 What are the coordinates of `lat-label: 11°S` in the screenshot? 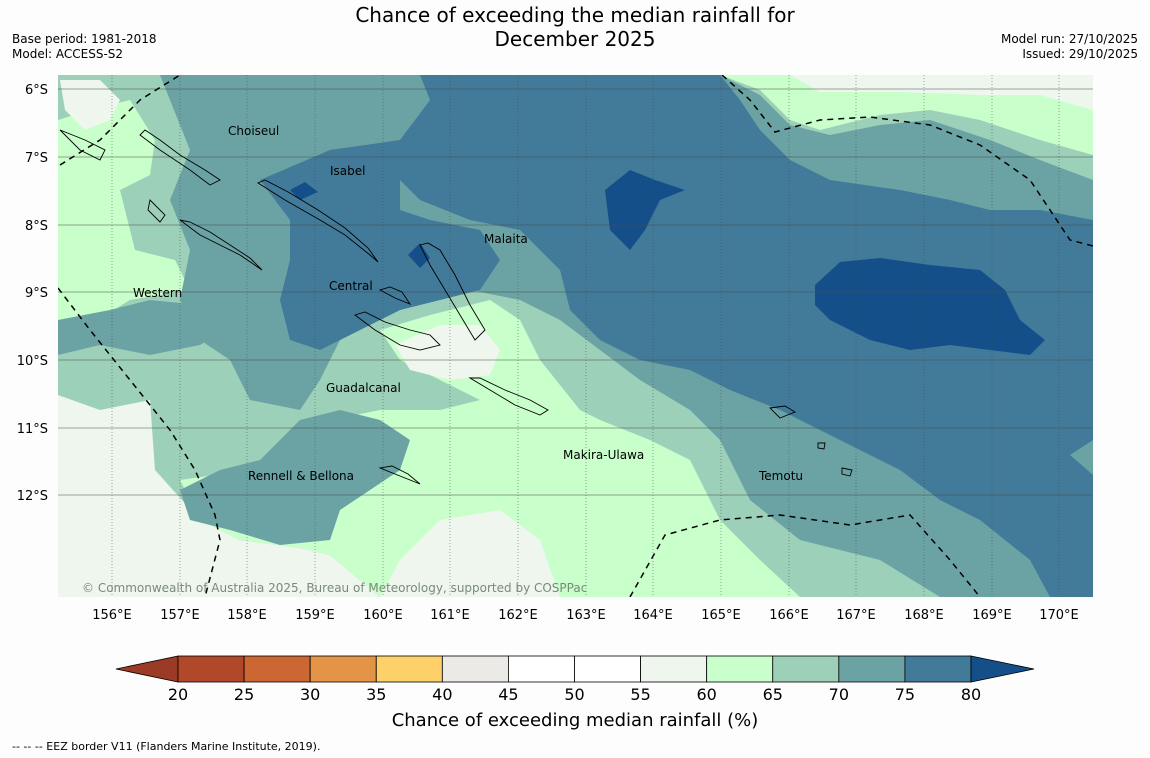 It's located at (32, 429).